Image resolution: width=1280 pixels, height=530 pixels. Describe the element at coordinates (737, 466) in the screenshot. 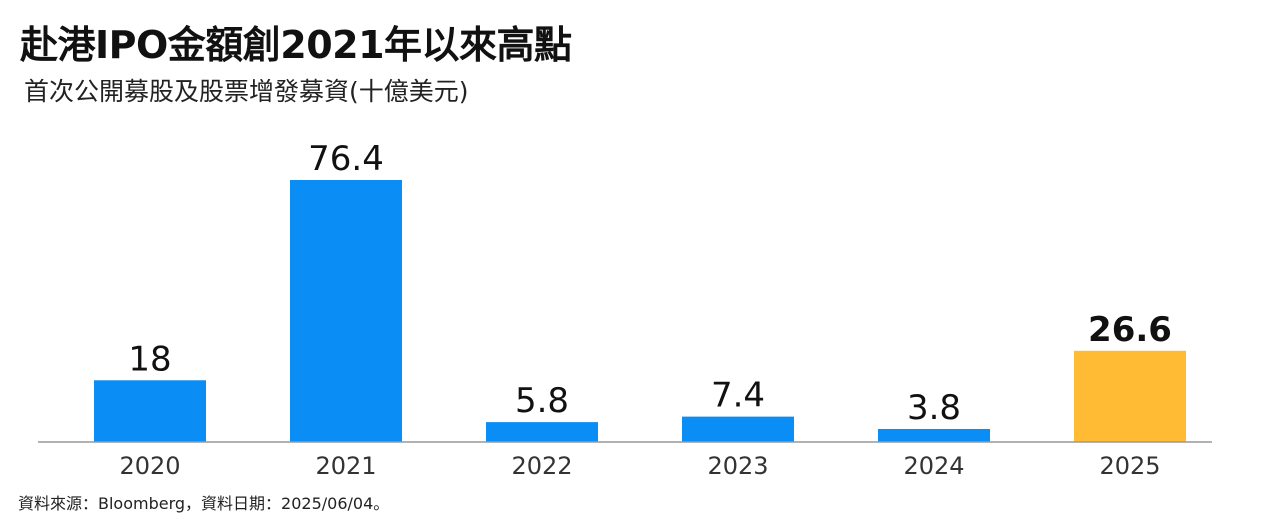

I see `x-tick-label-2023: 2023` at that location.